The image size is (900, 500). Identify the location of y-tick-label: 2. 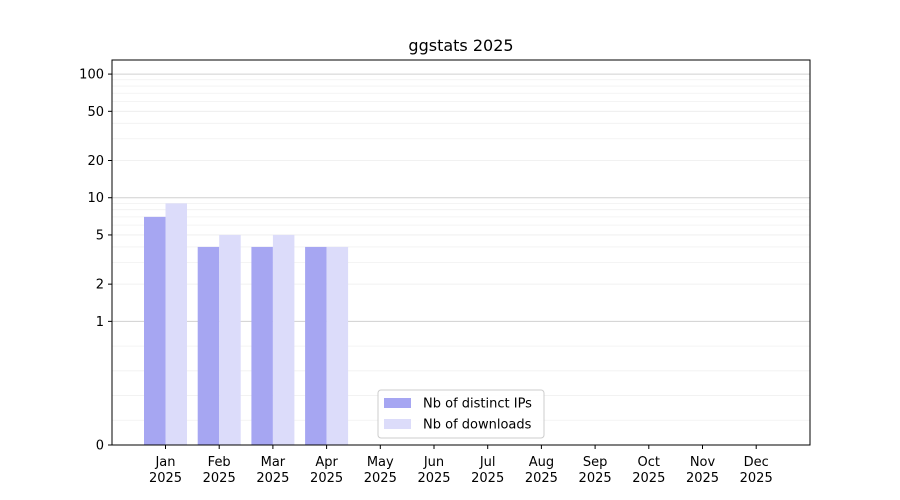
(100, 285).